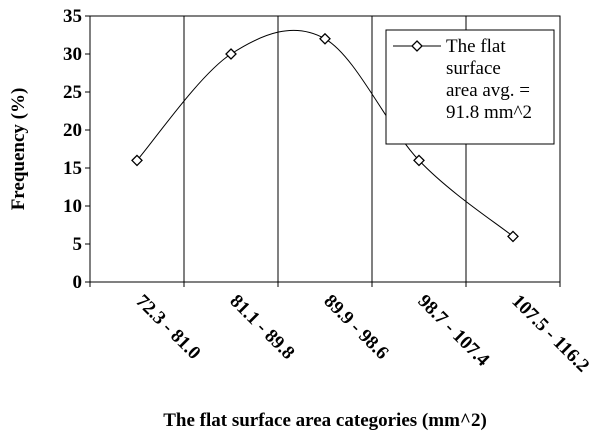 This screenshot has height=436, width=607. What do you see at coordinates (76, 149) in the screenshot?
I see `y-axis-ticks: 0 5 10 15 20 25 30 35` at bounding box center [76, 149].